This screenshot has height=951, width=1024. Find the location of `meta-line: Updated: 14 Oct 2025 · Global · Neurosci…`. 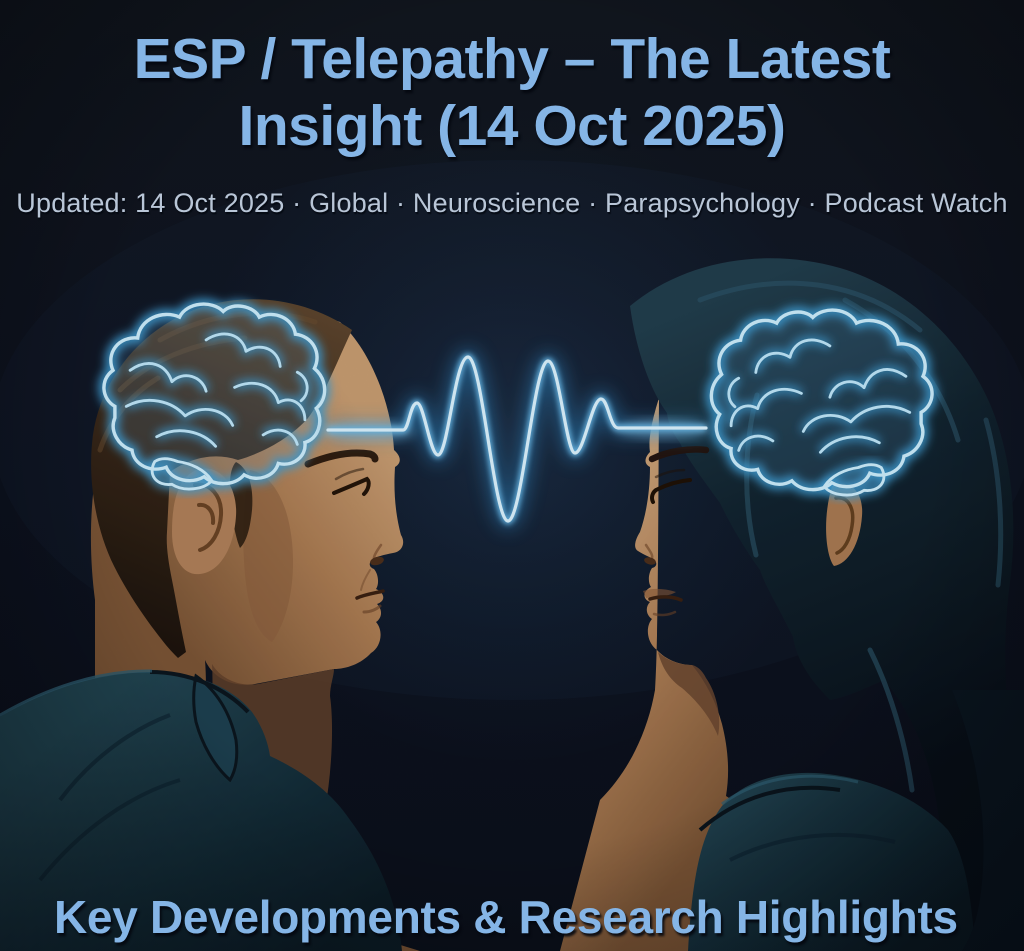

meta-line: Updated: 14 Oct 2025 · Global · Neurosci… is located at coordinates (512, 203).